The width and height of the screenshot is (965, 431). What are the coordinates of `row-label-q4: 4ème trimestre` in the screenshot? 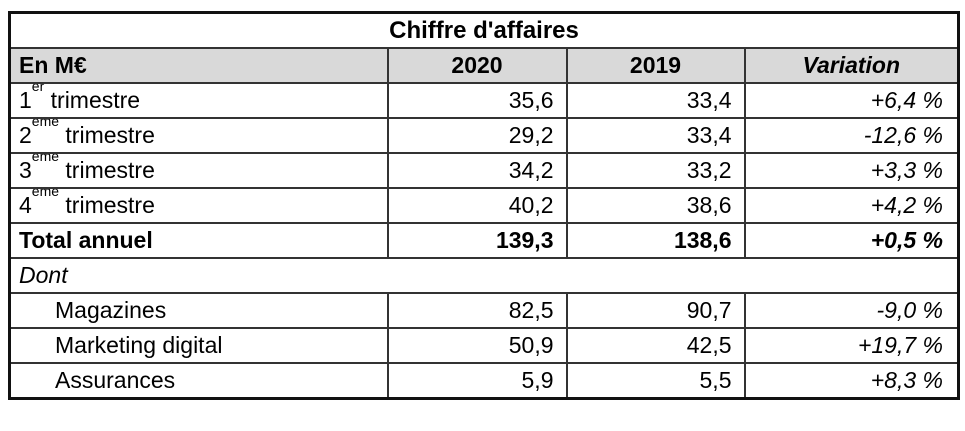 It's located at (198, 205).